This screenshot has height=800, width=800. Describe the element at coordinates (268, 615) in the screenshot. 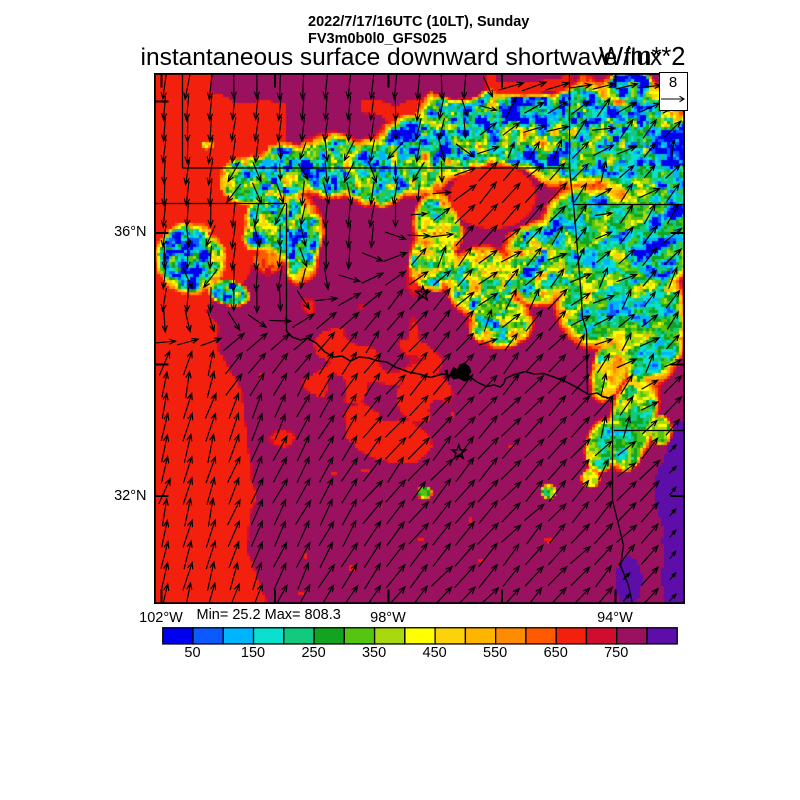

I see `minmax-annotation: Min= 25.2 Max= 808.3` at that location.